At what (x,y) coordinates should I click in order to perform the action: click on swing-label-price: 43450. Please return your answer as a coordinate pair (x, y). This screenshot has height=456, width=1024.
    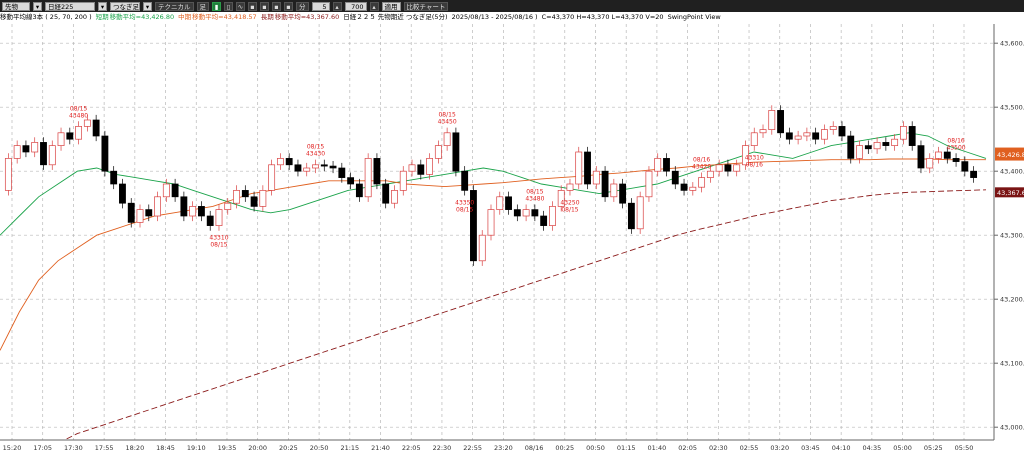
    Looking at the image, I should click on (447, 122).